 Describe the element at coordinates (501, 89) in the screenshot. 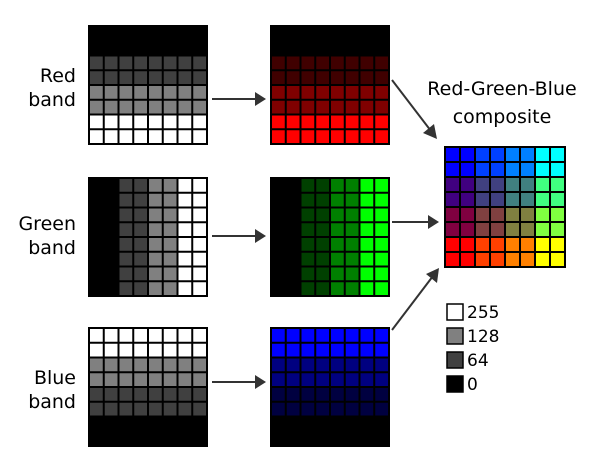

I see `composite-title-line1: Red-Green-Blue` at that location.